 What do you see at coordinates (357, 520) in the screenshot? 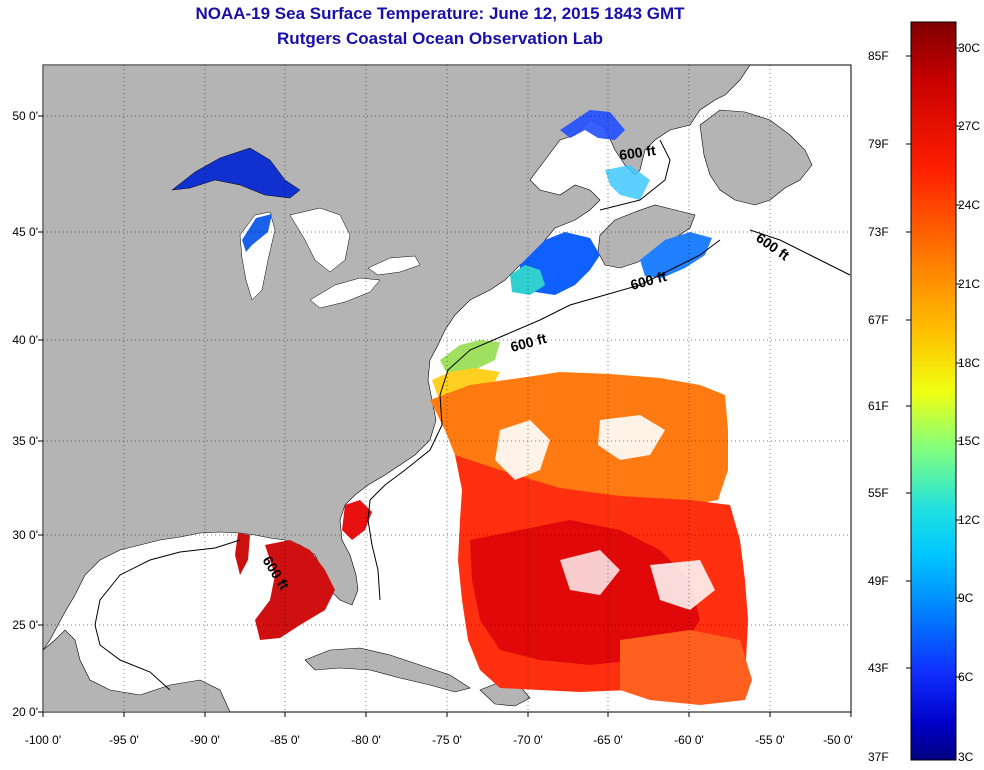
I see `sst-florida-east` at bounding box center [357, 520].